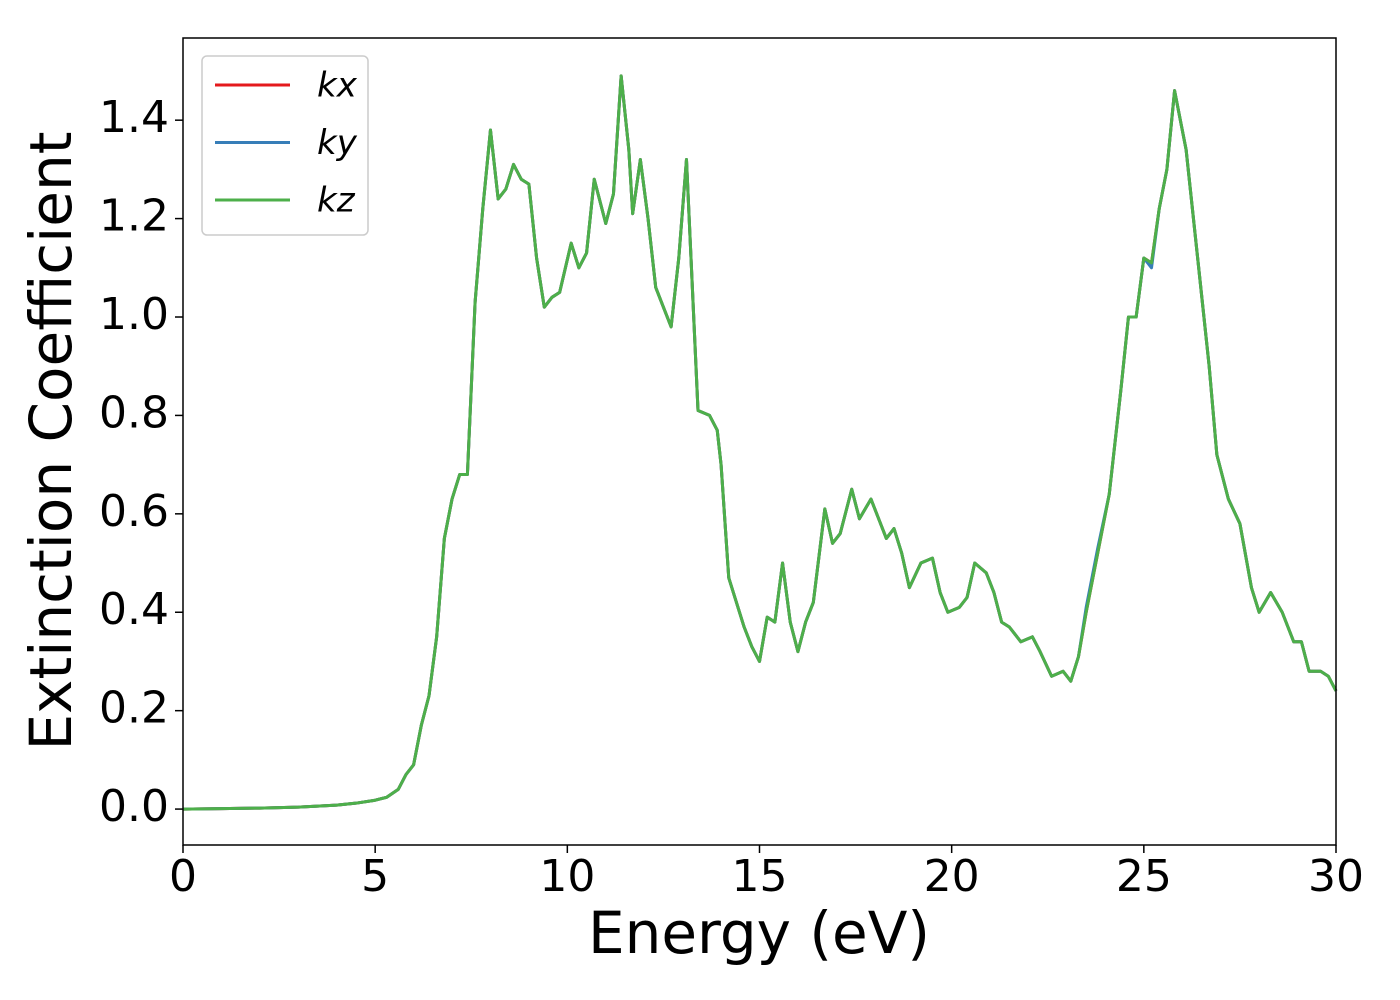 The width and height of the screenshot is (1400, 1000). Describe the element at coordinates (375, 876) in the screenshot. I see `x-tick-label: 5` at that location.